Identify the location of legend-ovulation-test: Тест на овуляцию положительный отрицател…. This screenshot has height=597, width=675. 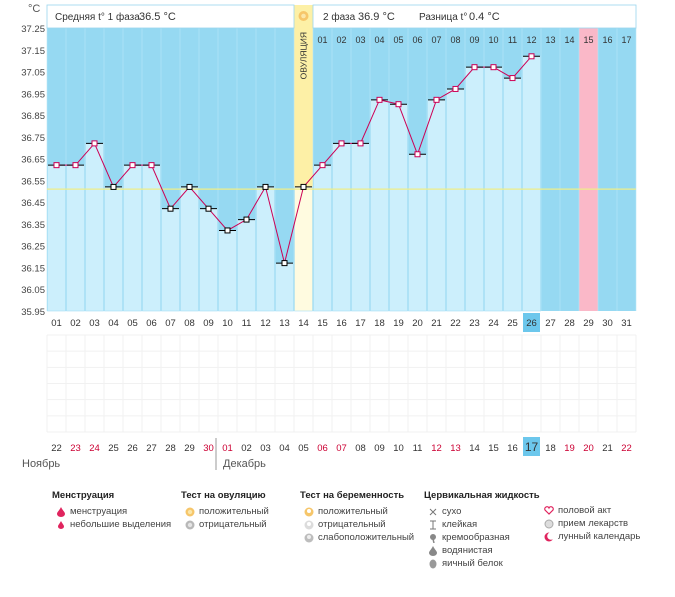
(225, 510).